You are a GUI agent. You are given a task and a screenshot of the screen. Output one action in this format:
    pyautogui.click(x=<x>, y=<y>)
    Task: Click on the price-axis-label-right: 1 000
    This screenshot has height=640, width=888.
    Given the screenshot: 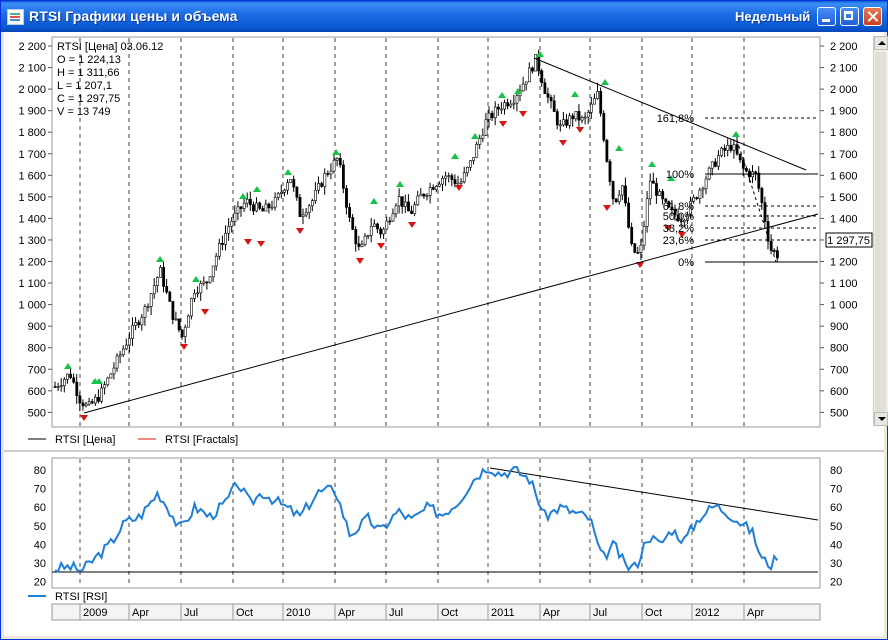 What is the action you would take?
    pyautogui.click(x=844, y=306)
    